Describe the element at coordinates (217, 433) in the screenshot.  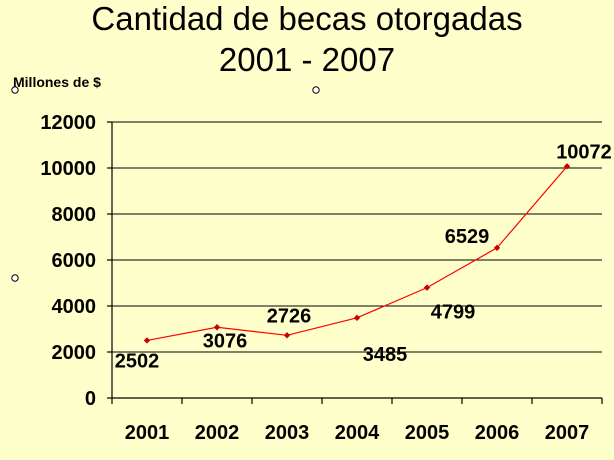
I see `x-tick-label: 2002` at that location.